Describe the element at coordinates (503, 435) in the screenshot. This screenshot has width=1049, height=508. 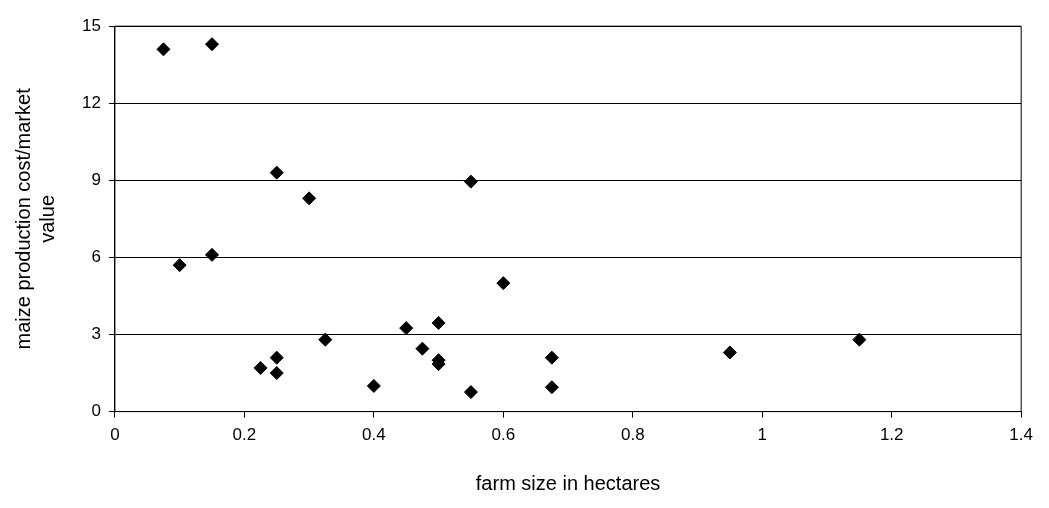
I see `x-tick-label: 0.6` at that location.